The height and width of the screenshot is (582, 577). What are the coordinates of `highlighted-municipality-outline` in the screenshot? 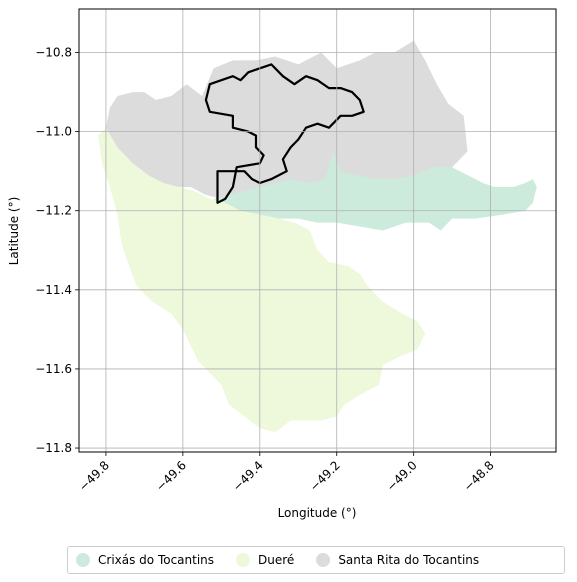 It's located at (284, 133).